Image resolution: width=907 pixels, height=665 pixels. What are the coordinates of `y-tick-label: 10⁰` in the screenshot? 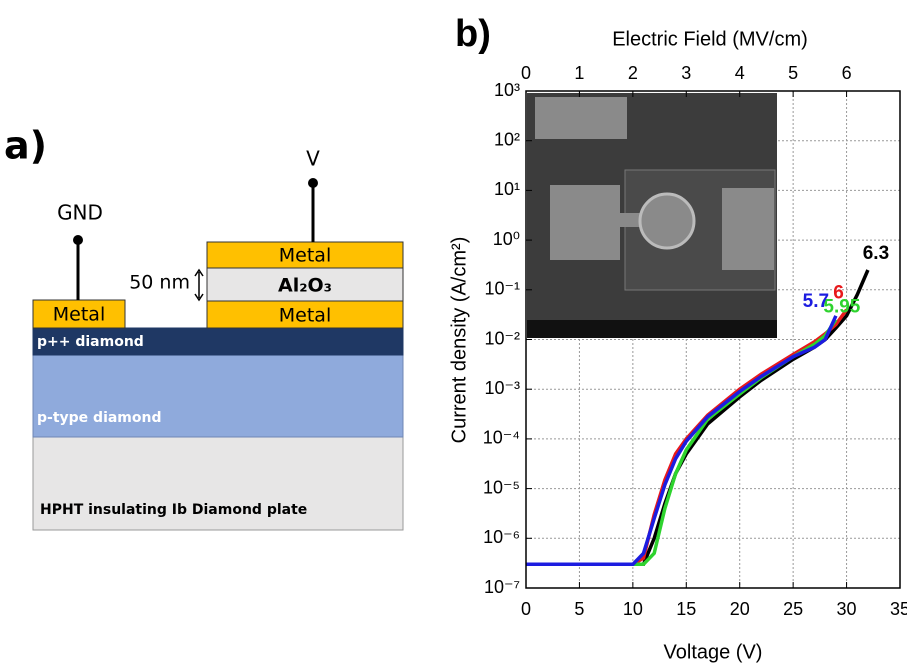 It's located at (506, 239).